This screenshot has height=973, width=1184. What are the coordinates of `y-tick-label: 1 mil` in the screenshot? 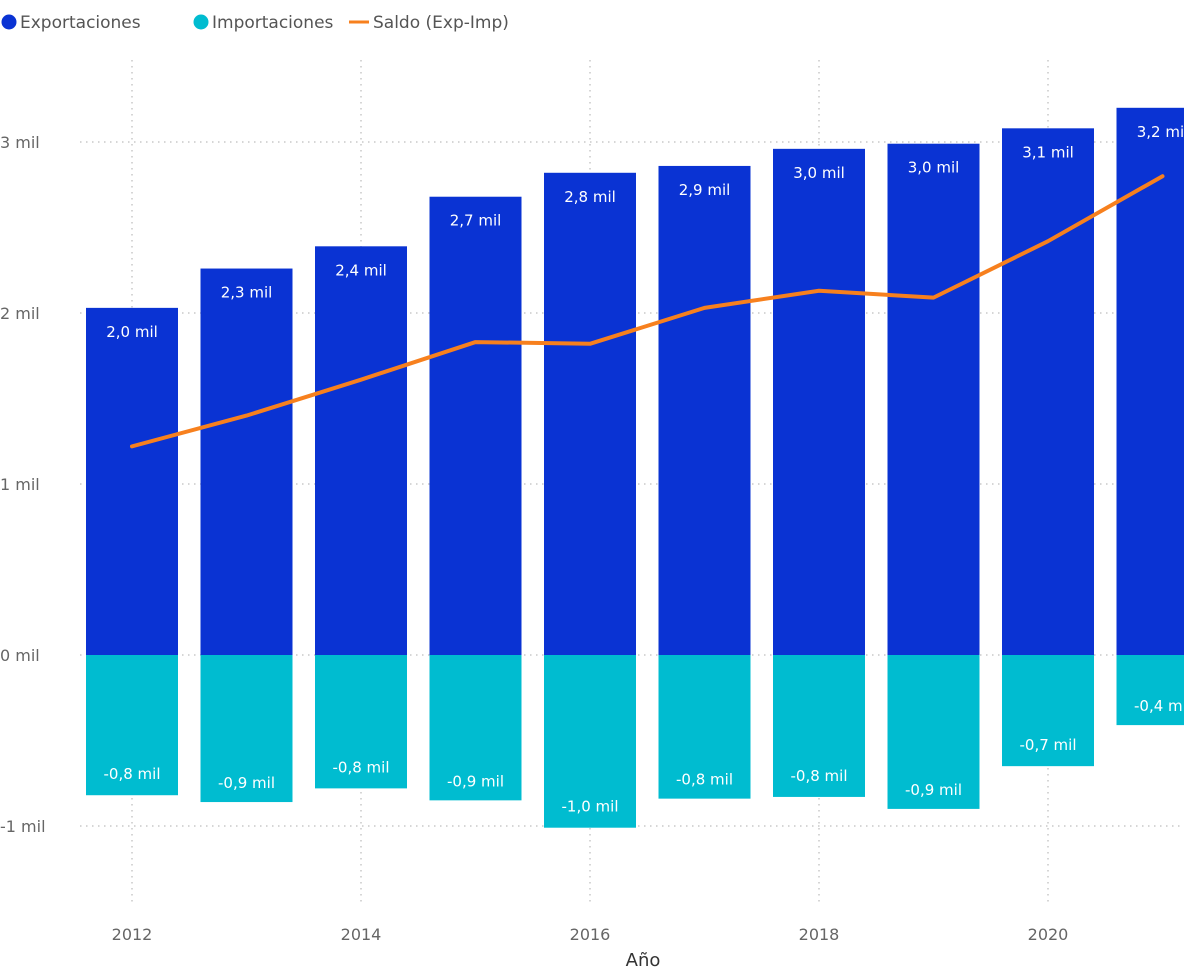 It's located at (20, 484).